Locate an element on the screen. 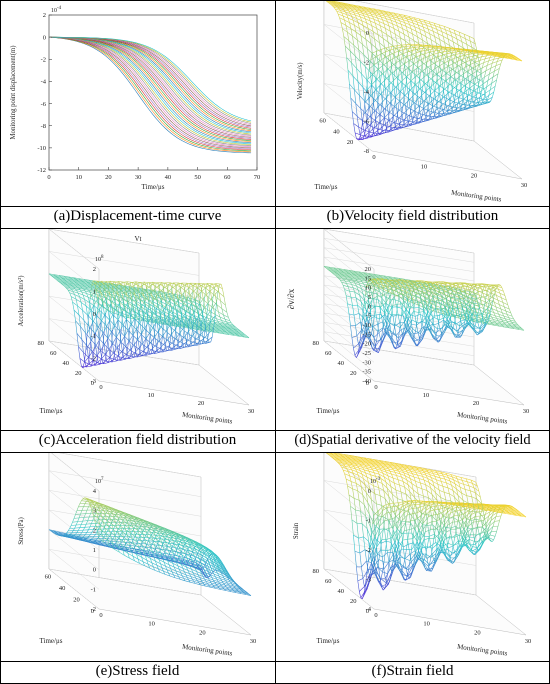 Image resolution: width=550 pixels, height=684 pixels. z-grid-line is located at coordinates (399, 43).